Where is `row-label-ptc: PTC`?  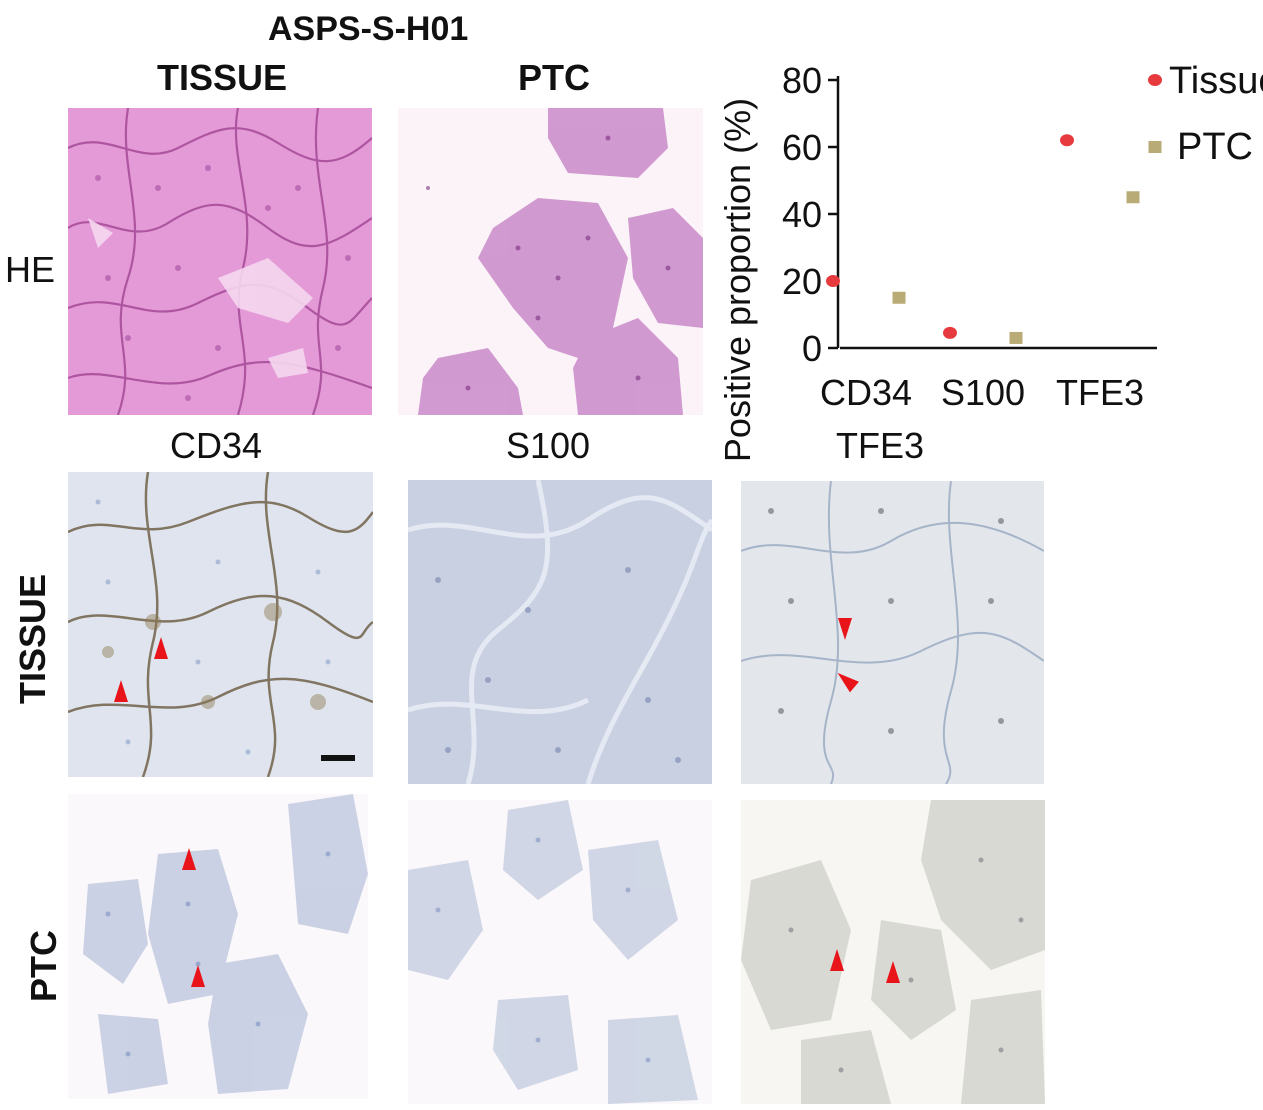 row-label-ptc: PTC is located at coordinates (43, 966).